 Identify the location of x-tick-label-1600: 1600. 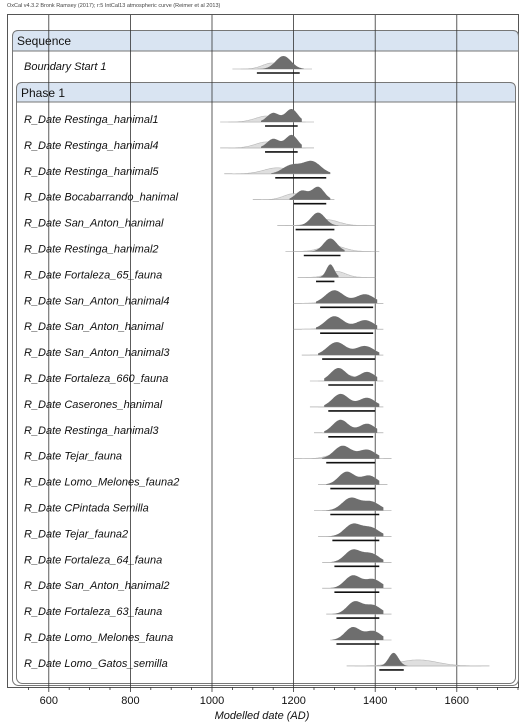
(457, 701).